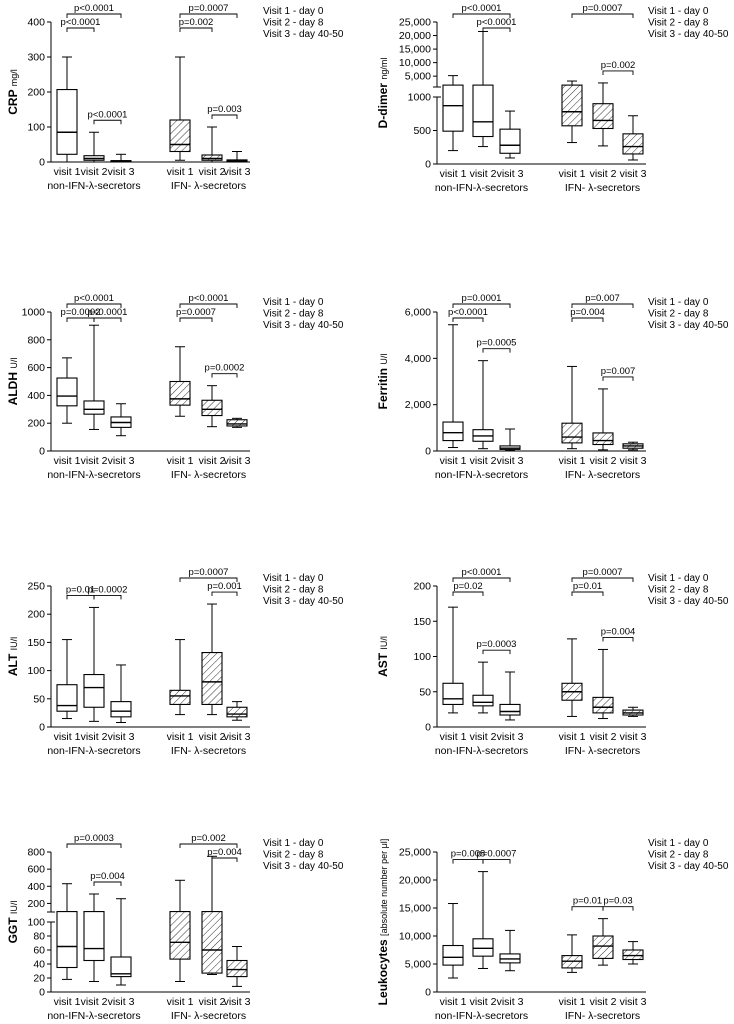  What do you see at coordinates (108, 114) in the screenshot?
I see `p-value-label: p<0.0001` at bounding box center [108, 114].